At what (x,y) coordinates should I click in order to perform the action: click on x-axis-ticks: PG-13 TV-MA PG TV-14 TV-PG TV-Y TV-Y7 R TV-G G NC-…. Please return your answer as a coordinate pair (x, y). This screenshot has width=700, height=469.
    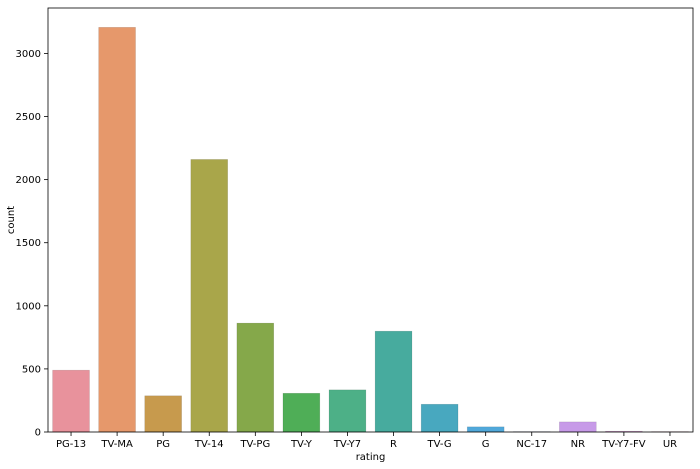
    Looking at the image, I should click on (366, 441).